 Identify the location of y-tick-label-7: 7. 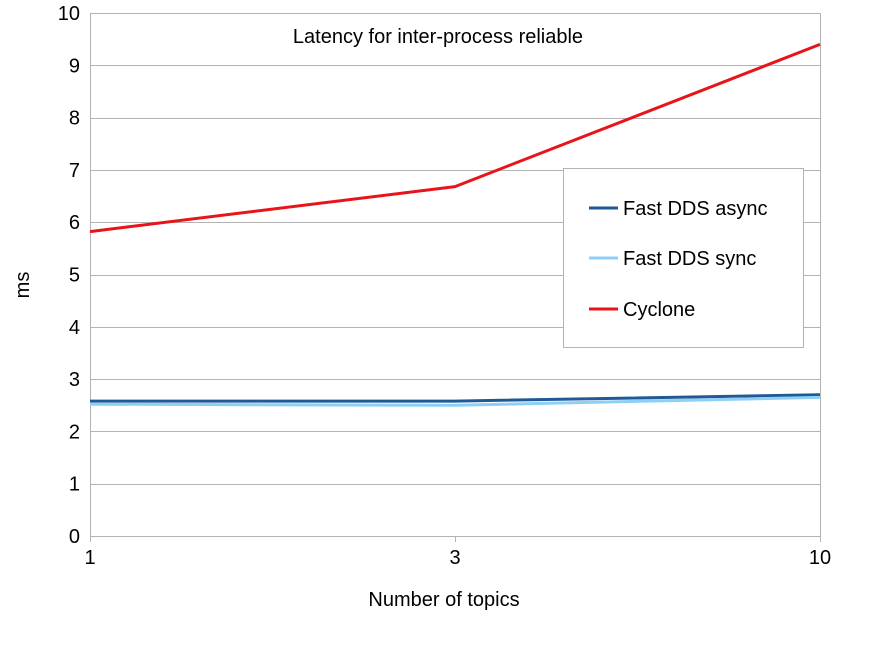
(74, 171).